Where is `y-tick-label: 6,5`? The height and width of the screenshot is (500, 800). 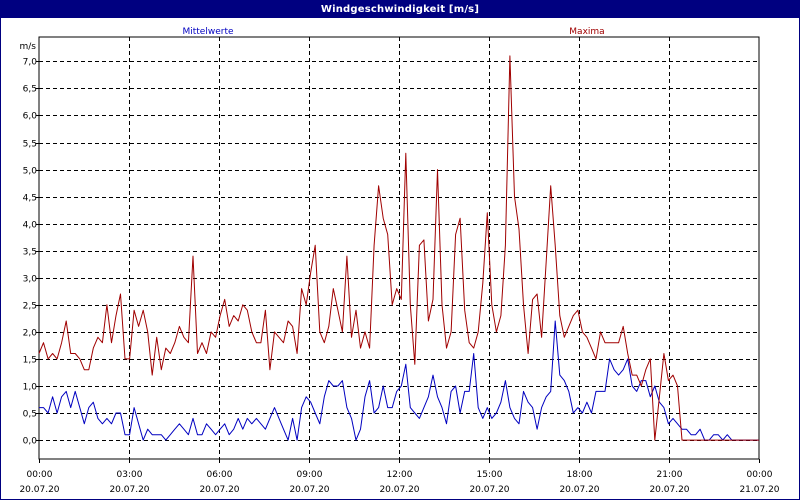
y-tick-label: 6,5 is located at coordinates (30, 90).